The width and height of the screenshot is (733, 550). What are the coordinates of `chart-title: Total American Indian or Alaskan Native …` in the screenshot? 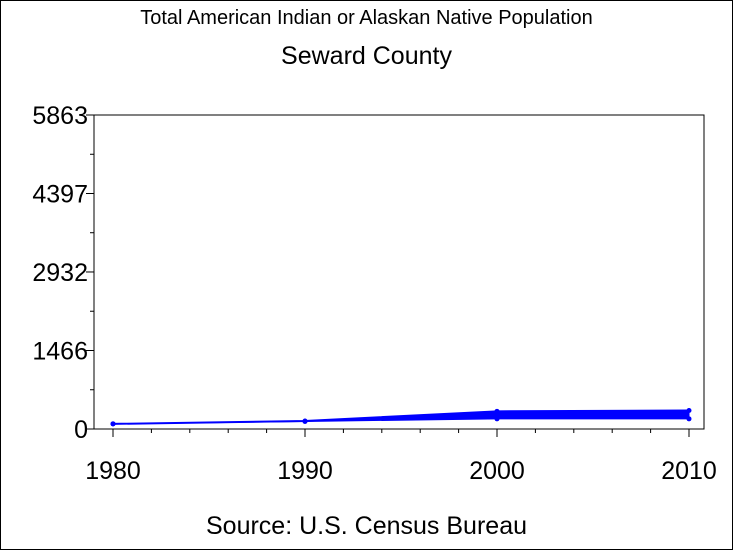 It's located at (366, 18).